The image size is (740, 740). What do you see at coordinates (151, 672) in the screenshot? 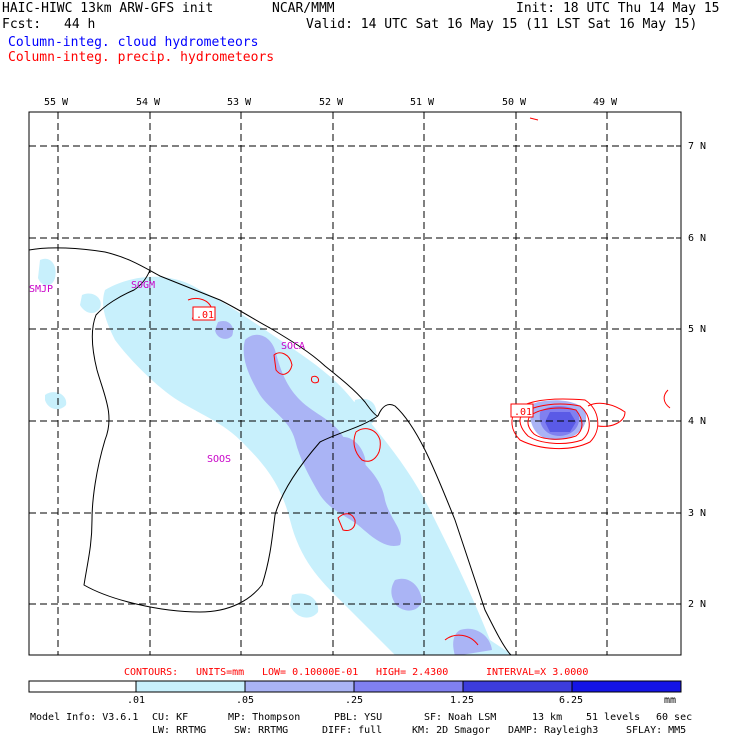
I see `contours-title: CONTOURS:` at bounding box center [151, 672].